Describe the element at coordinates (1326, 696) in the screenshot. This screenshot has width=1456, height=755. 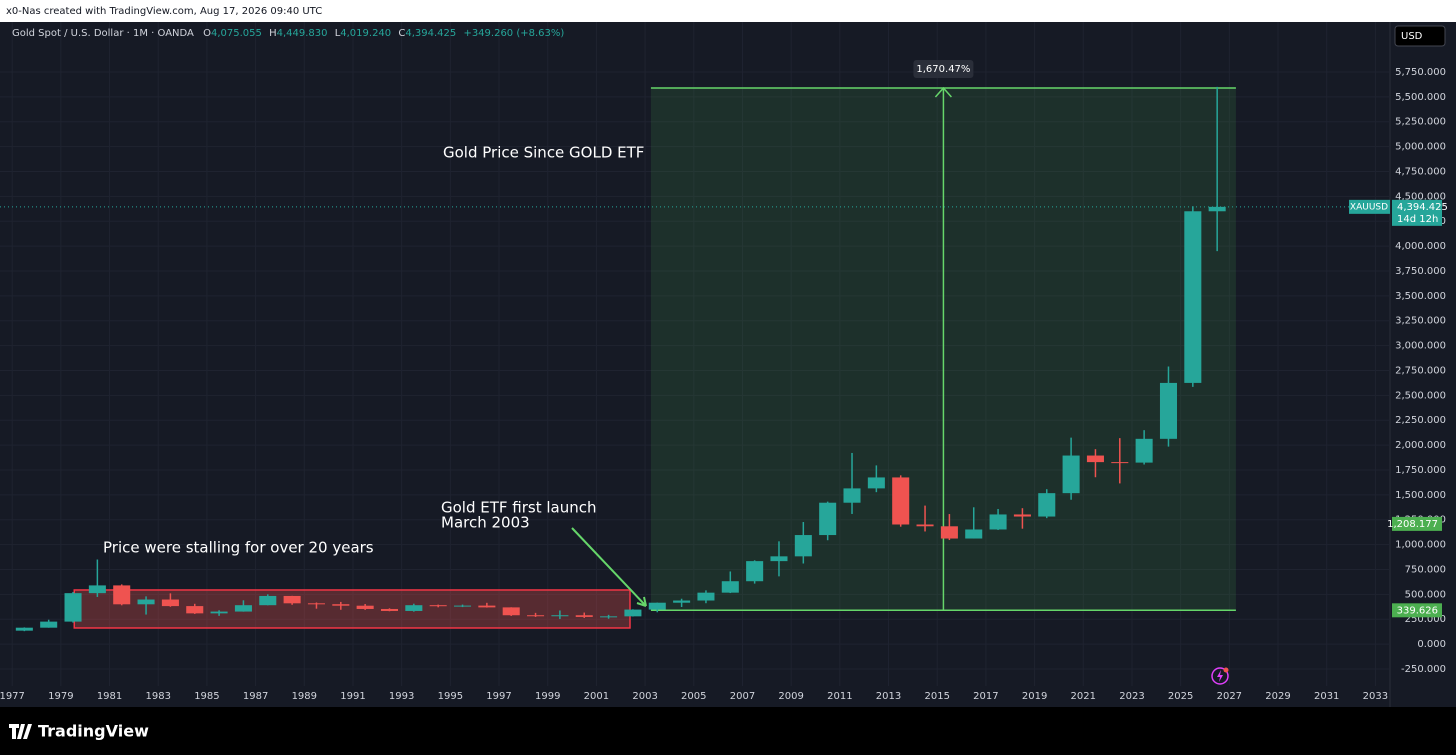
I see `x-tick-label: 2031` at that location.